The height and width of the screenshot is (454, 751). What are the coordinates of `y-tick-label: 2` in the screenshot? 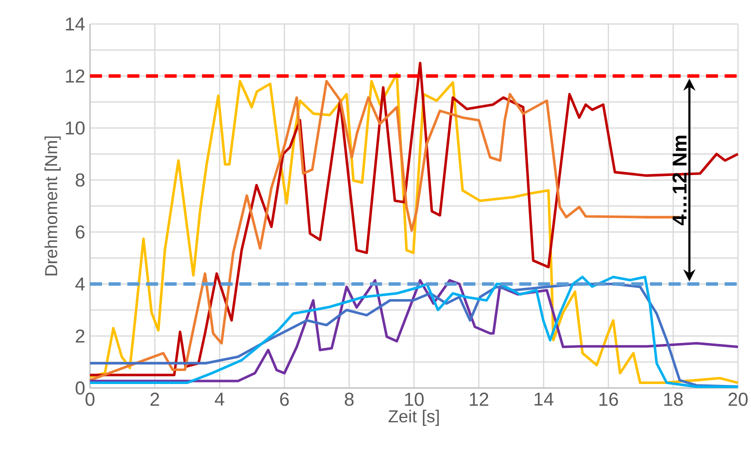 It's located at (80, 336).